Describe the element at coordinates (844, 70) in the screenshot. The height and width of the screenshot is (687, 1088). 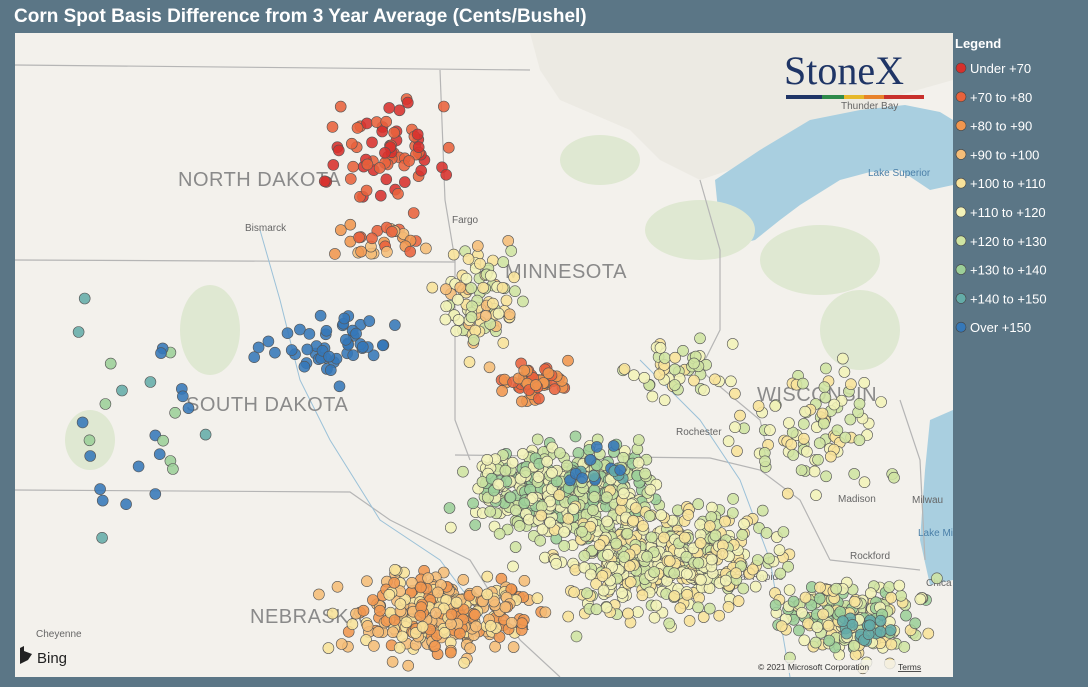
I see `logo: StoneX` at that location.